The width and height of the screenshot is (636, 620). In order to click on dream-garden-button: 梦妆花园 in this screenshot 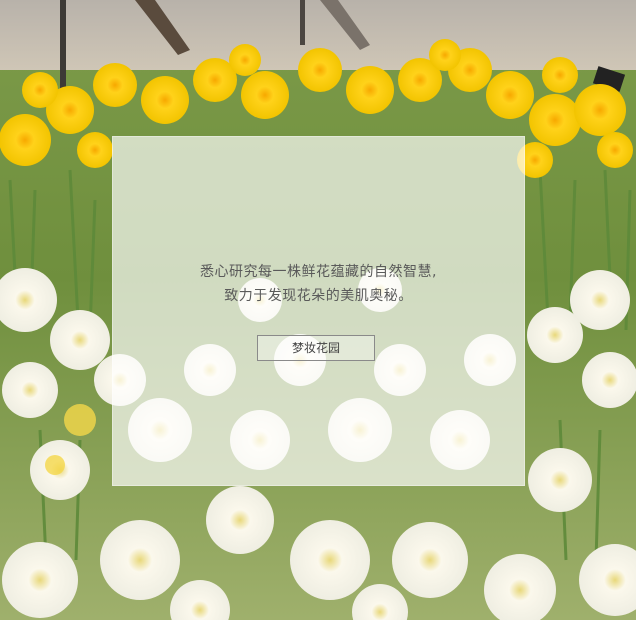, I will do `click(316, 348)`.